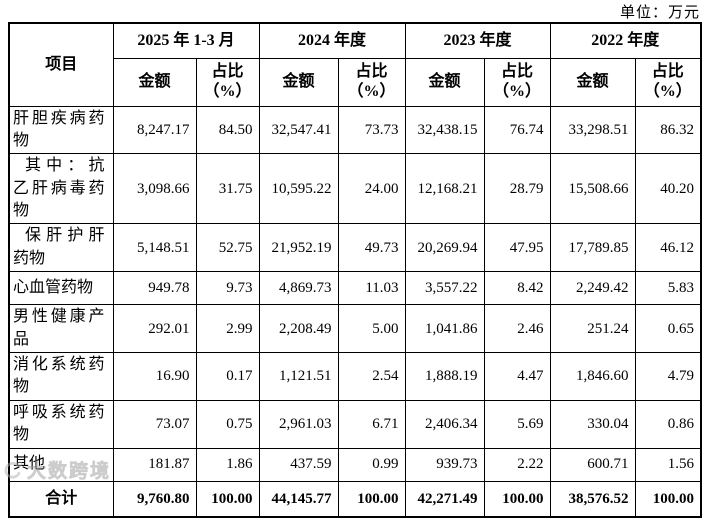  I want to click on header-row-metrics: 金额 占比 （%） 金额 占比 （%） 金额 占比 （%） 金额 占比 （%）, so click(355, 82).